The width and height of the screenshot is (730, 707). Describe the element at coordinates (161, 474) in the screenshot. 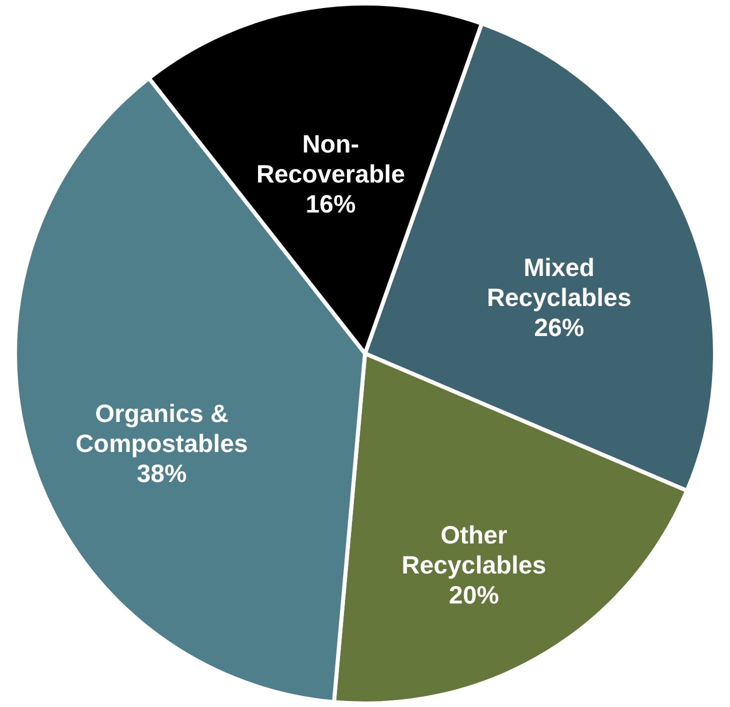

I see `data-label: 38%` at that location.